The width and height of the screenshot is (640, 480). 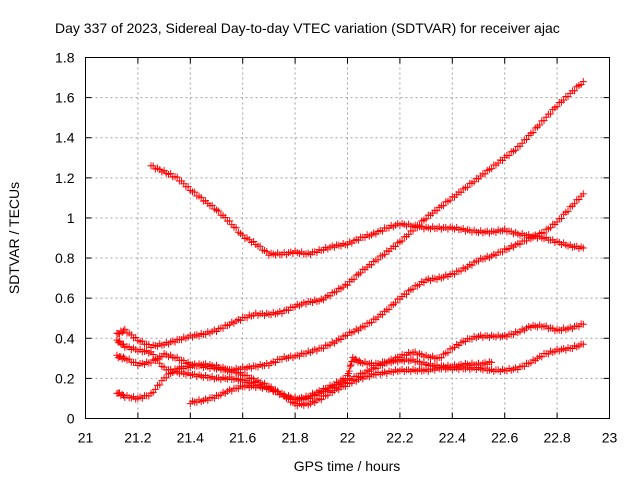 I want to click on y-axis-label: SDTVAR / TECUs, so click(x=14, y=238).